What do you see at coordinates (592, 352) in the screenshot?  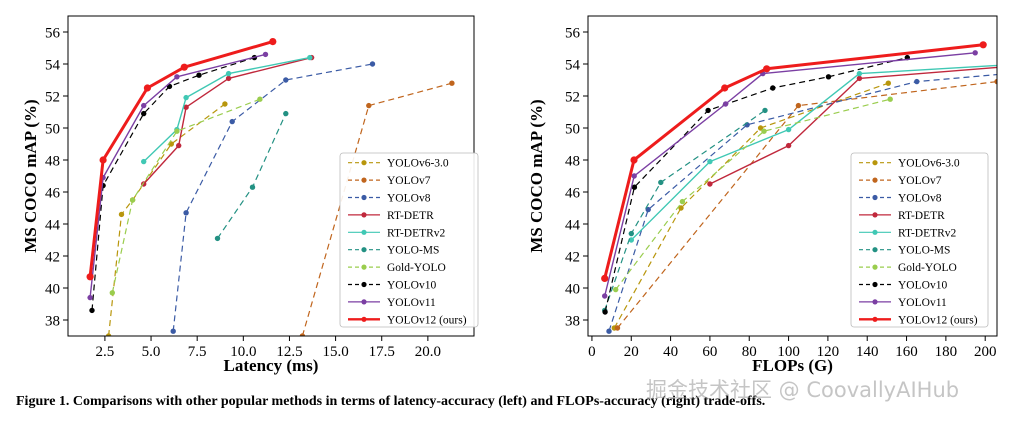 I see `x-tick-label: 0` at bounding box center [592, 352].